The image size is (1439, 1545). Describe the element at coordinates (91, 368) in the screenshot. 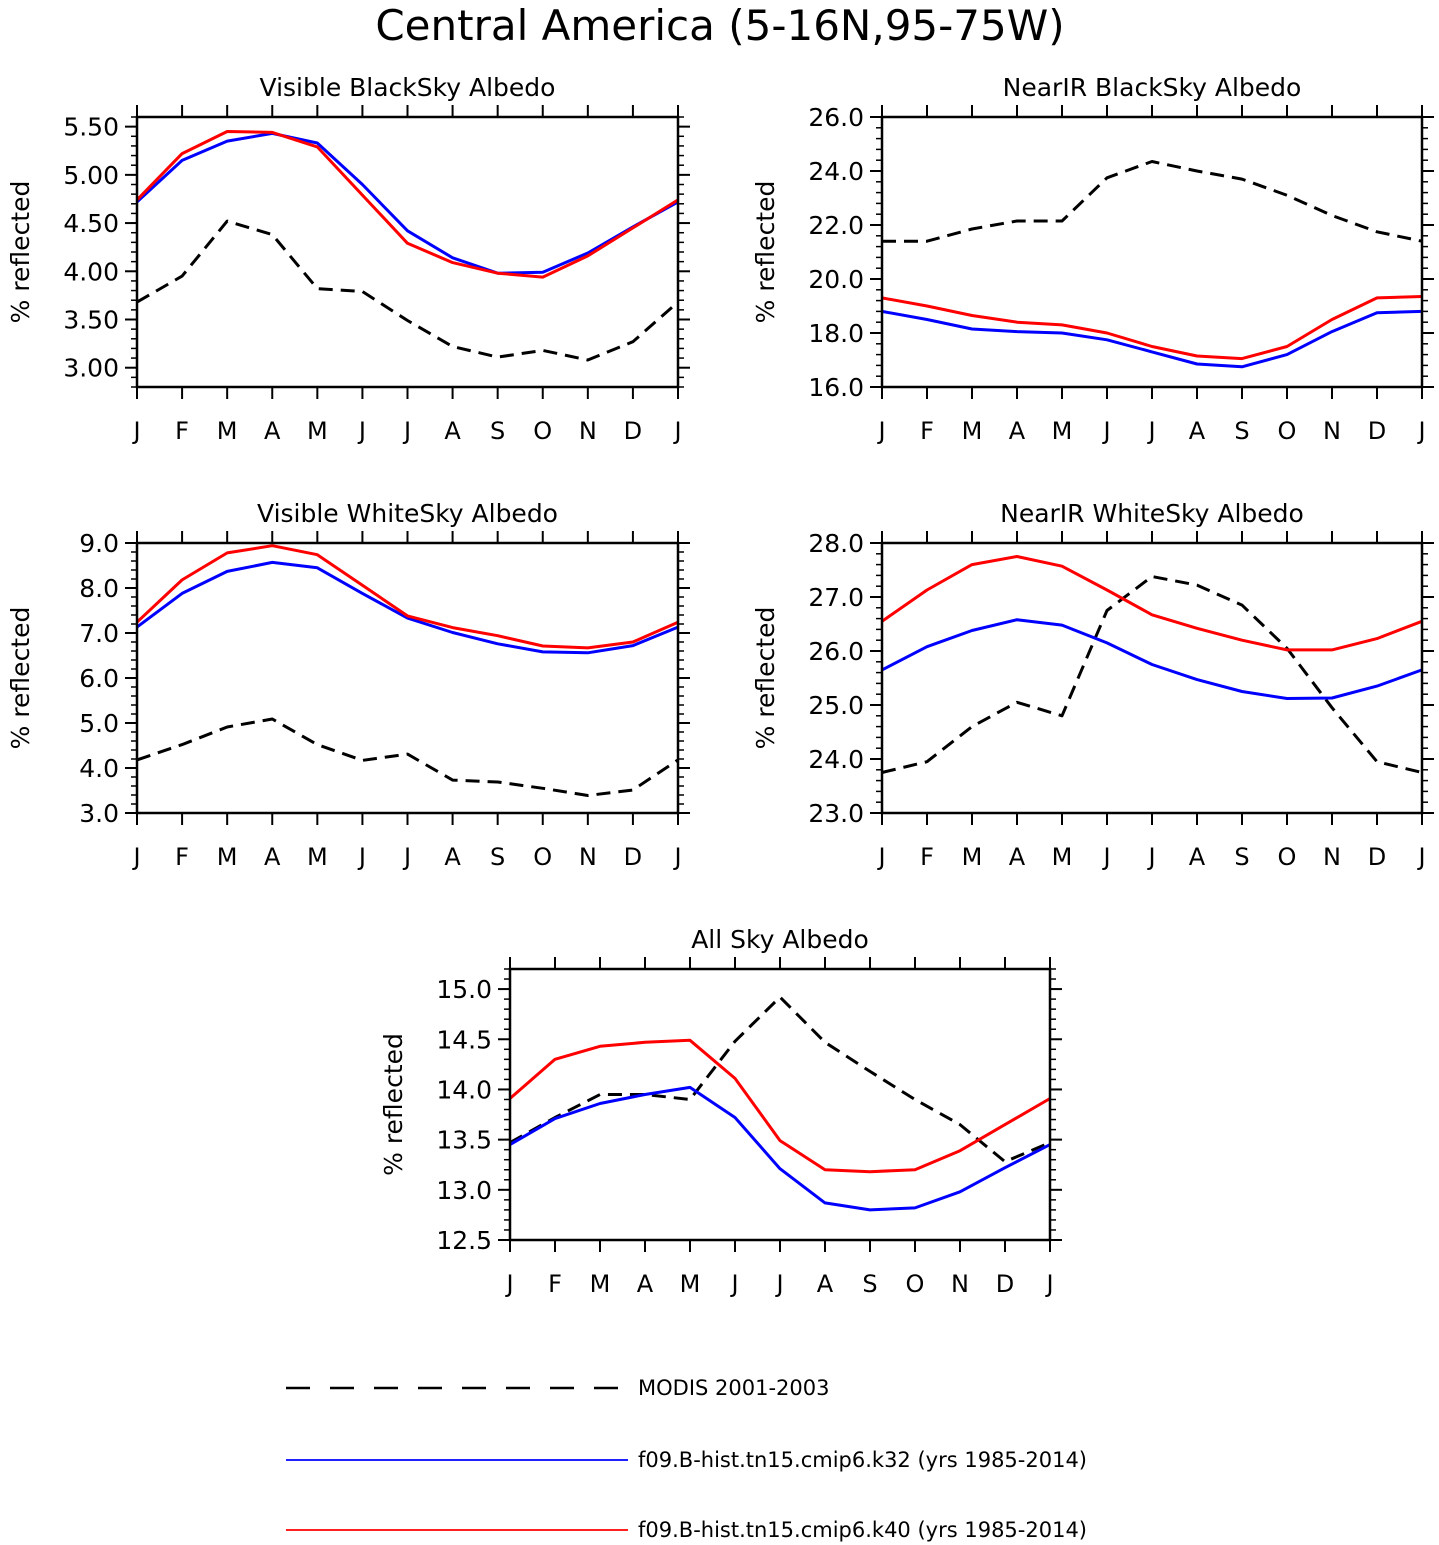

I see `y-tick-label: 3.00` at that location.